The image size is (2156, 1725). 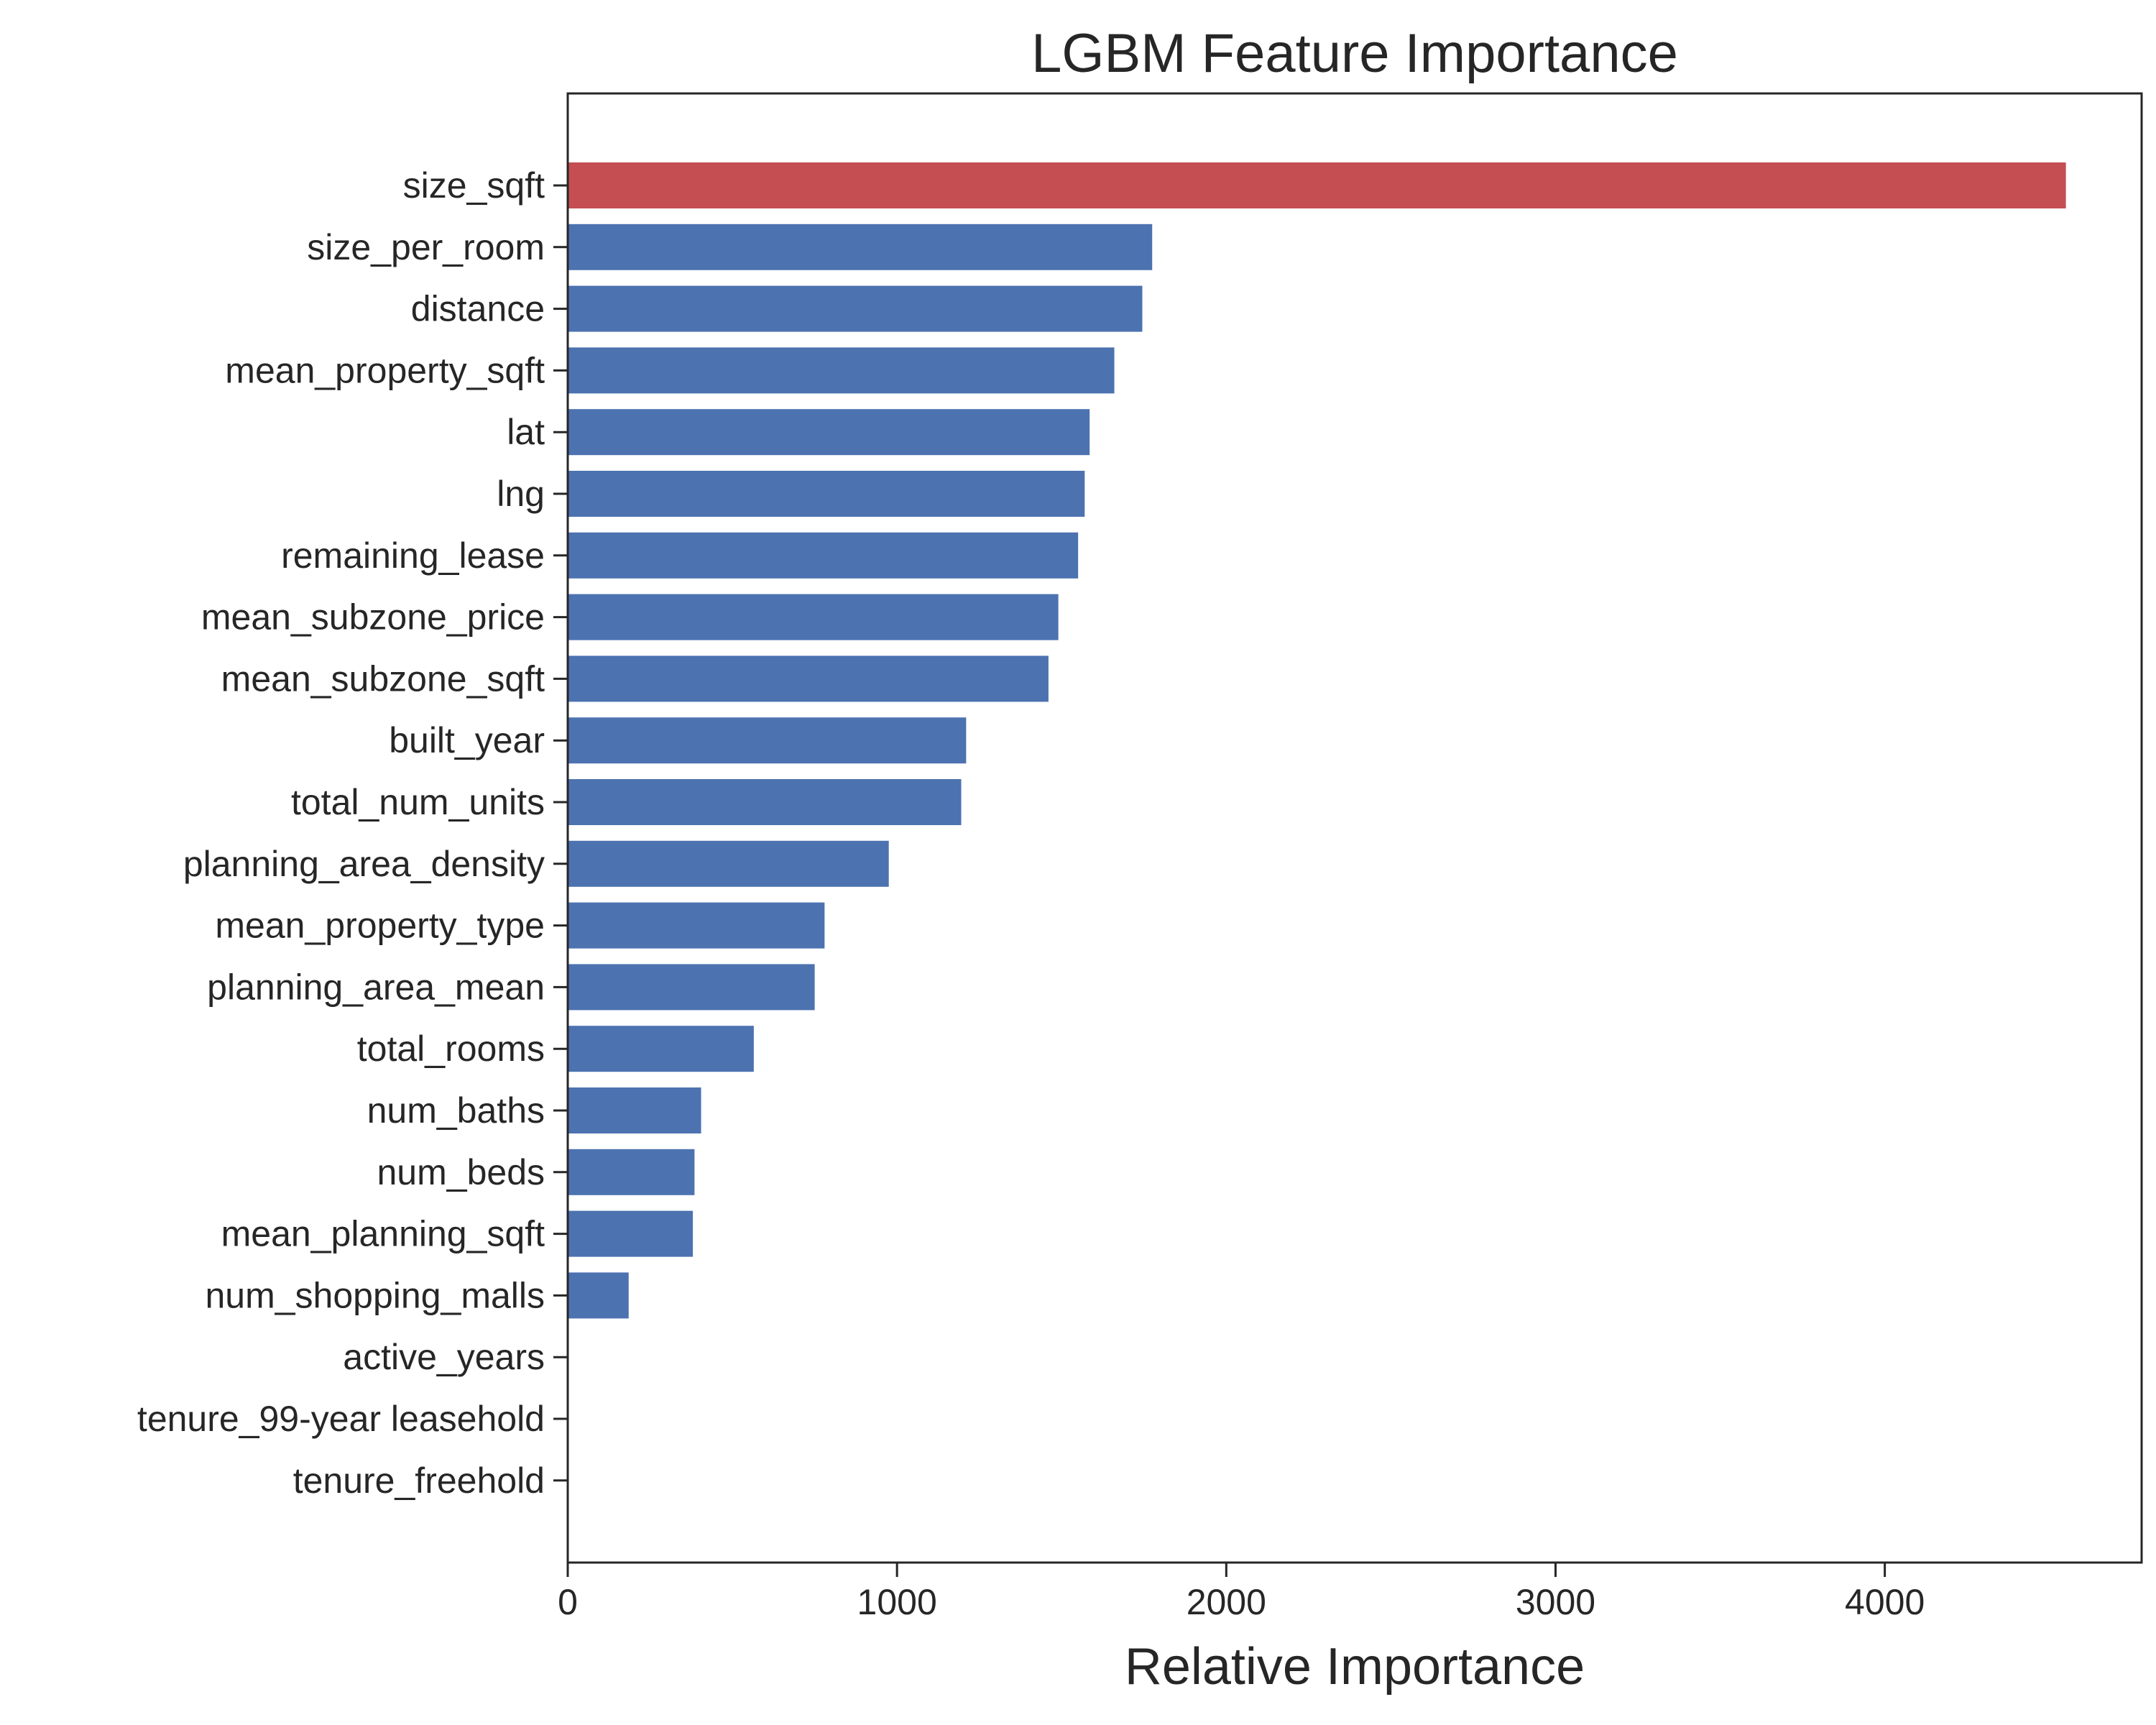 I want to click on x-tick-label-1: 0, so click(x=568, y=1602).